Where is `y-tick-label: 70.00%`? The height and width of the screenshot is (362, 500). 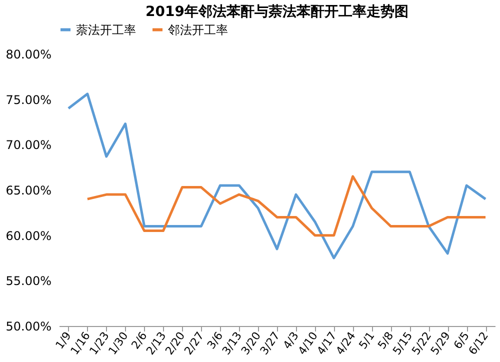
y-tick-label: 70.00% is located at coordinates (29, 145).